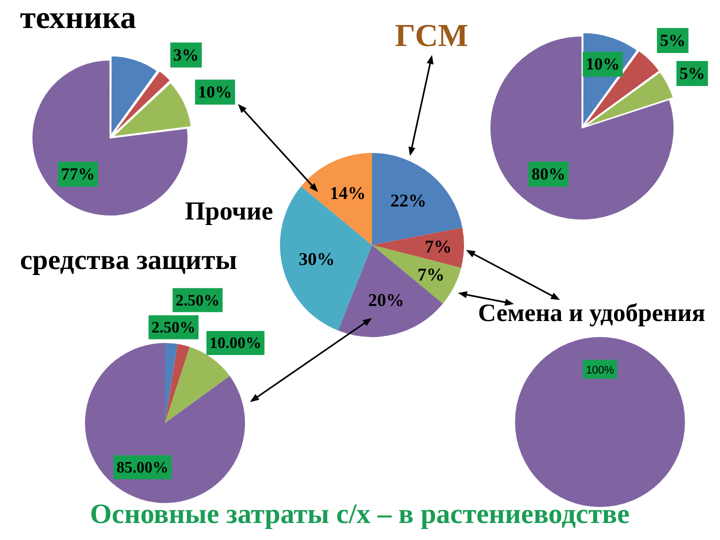  What do you see at coordinates (600, 370) in the screenshot?
I see `data-label: 100%` at bounding box center [600, 370].